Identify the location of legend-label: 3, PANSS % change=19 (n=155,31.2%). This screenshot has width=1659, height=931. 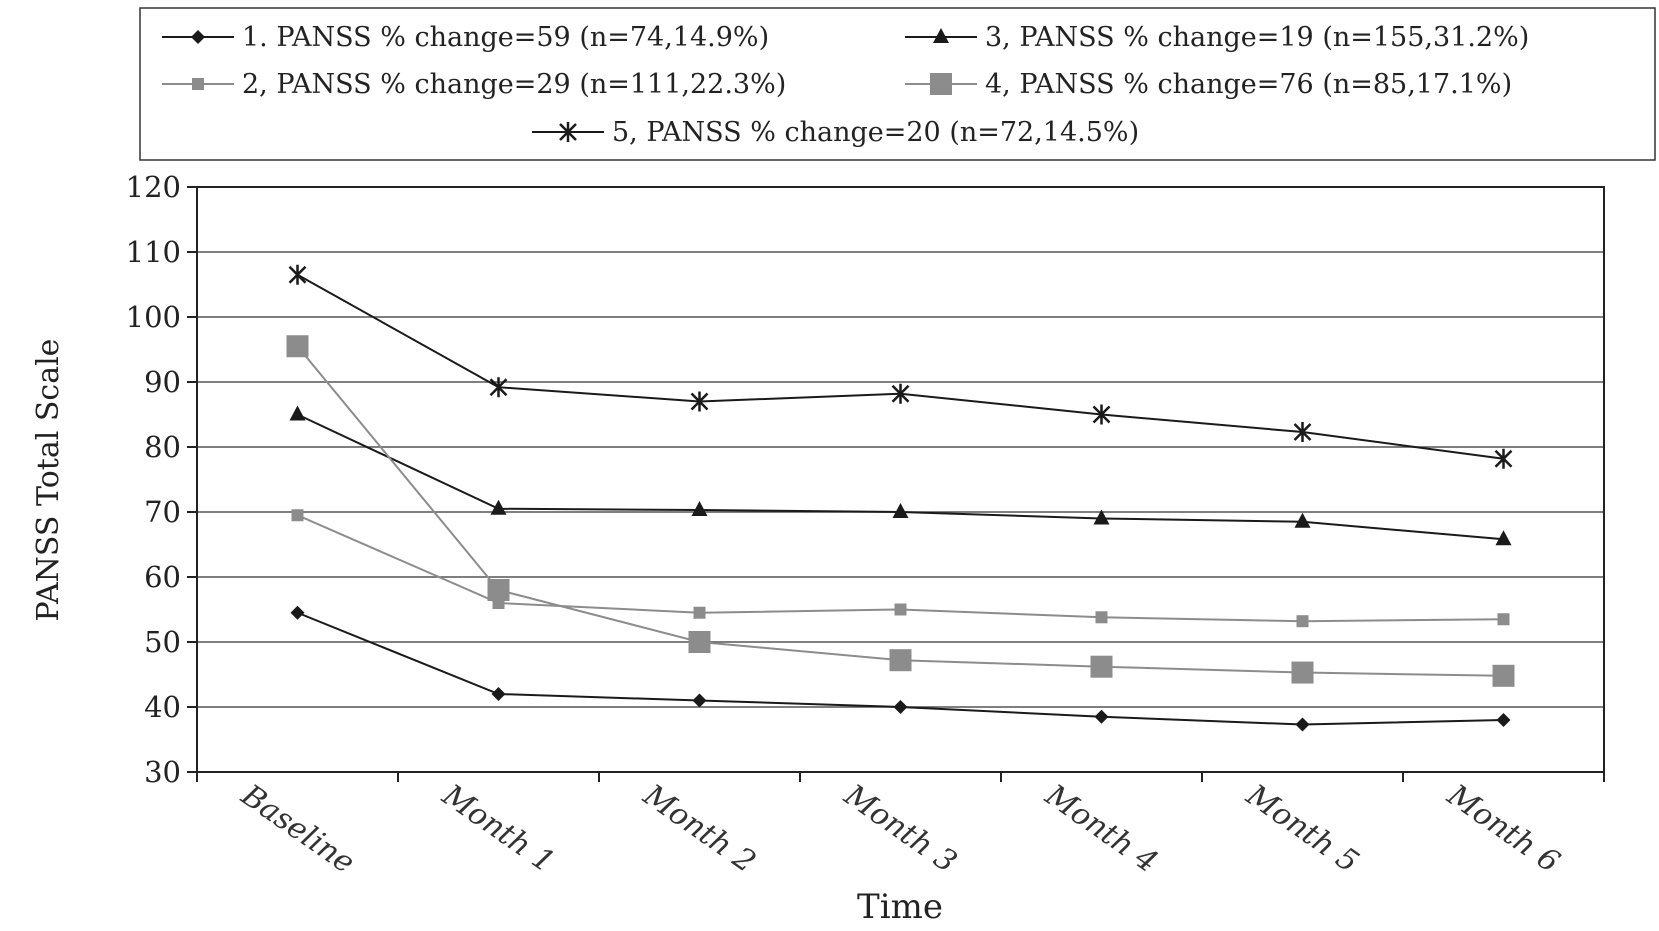
(1257, 37).